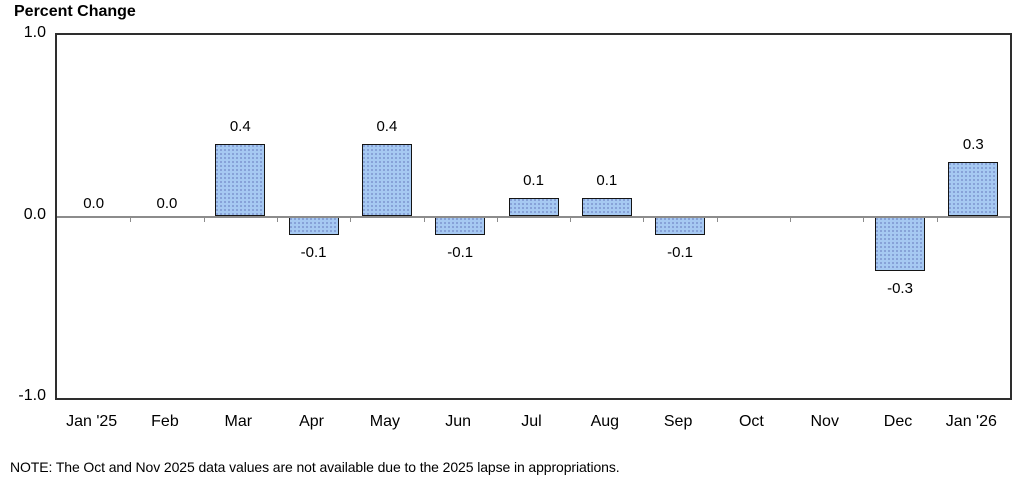  Describe the element at coordinates (605, 421) in the screenshot. I see `x-axis-label-aug: Aug` at that location.